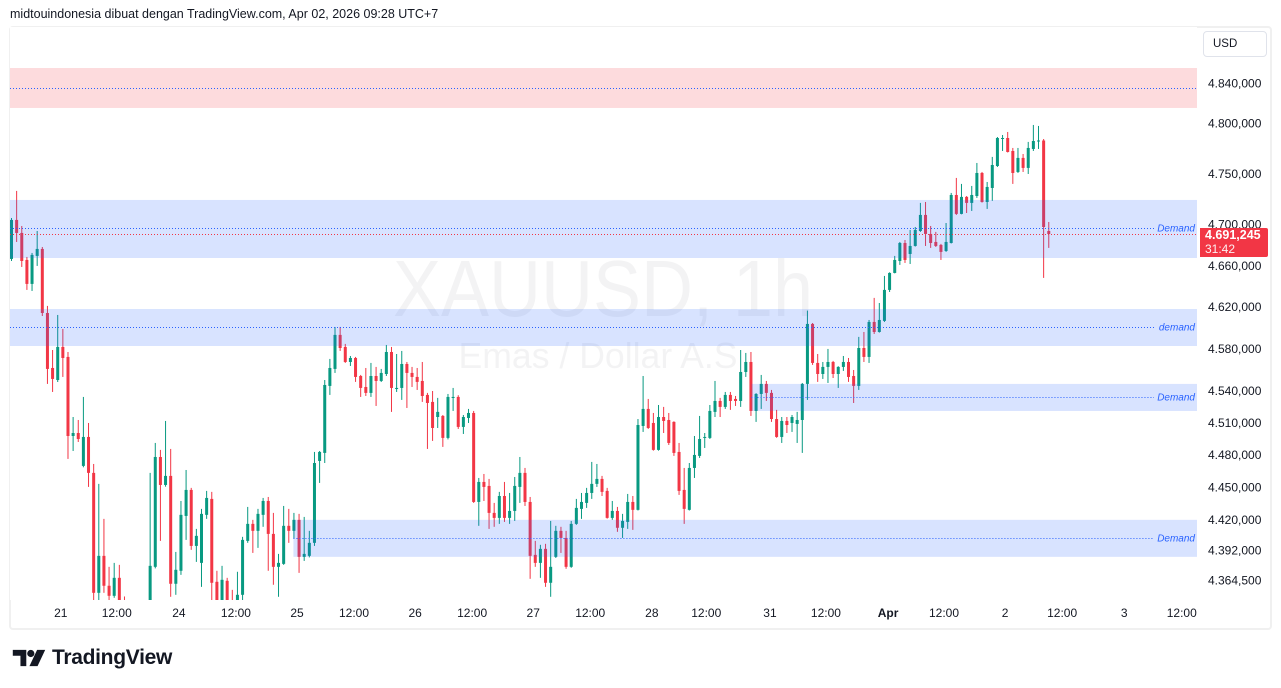 The height and width of the screenshot is (688, 1281). I want to click on demand-zone: demand, so click(603, 328).